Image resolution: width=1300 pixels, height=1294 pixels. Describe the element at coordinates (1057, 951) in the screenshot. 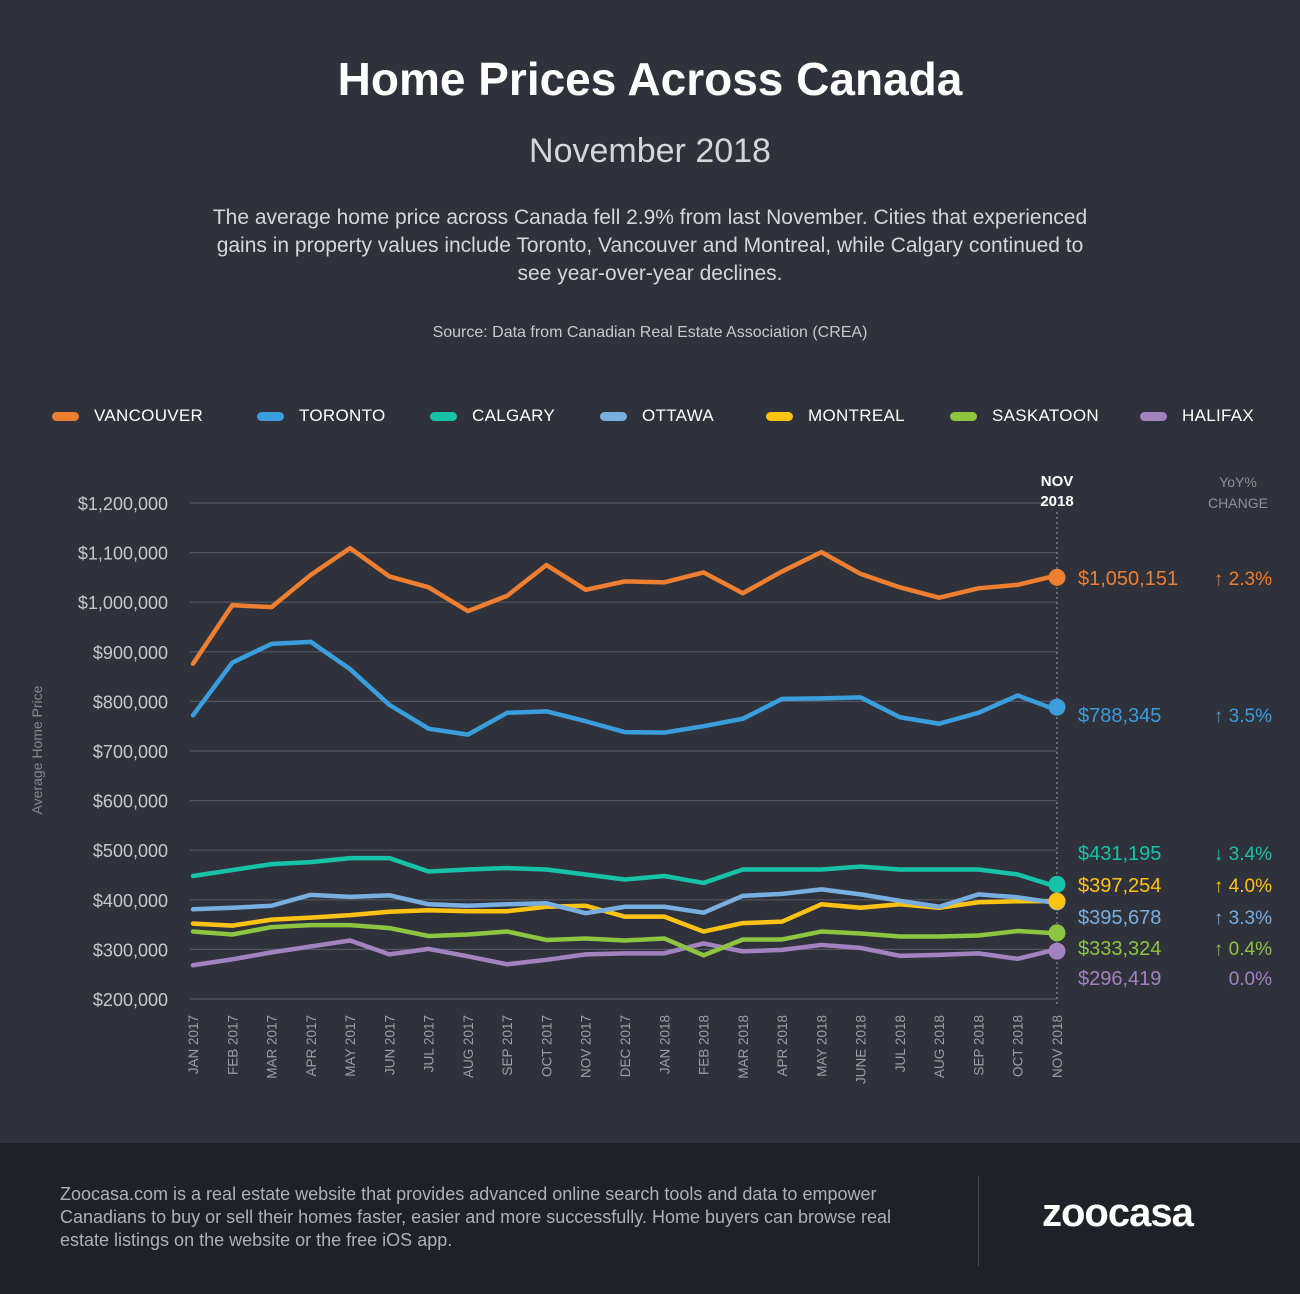

I see `end-point-halifax` at that location.